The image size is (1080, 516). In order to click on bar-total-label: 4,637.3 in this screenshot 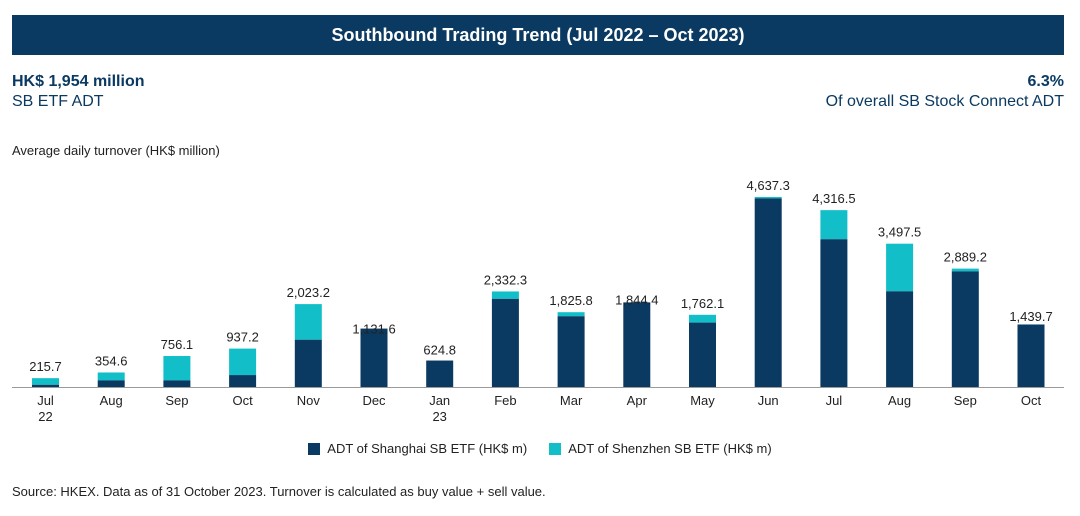, I will do `click(768, 185)`.